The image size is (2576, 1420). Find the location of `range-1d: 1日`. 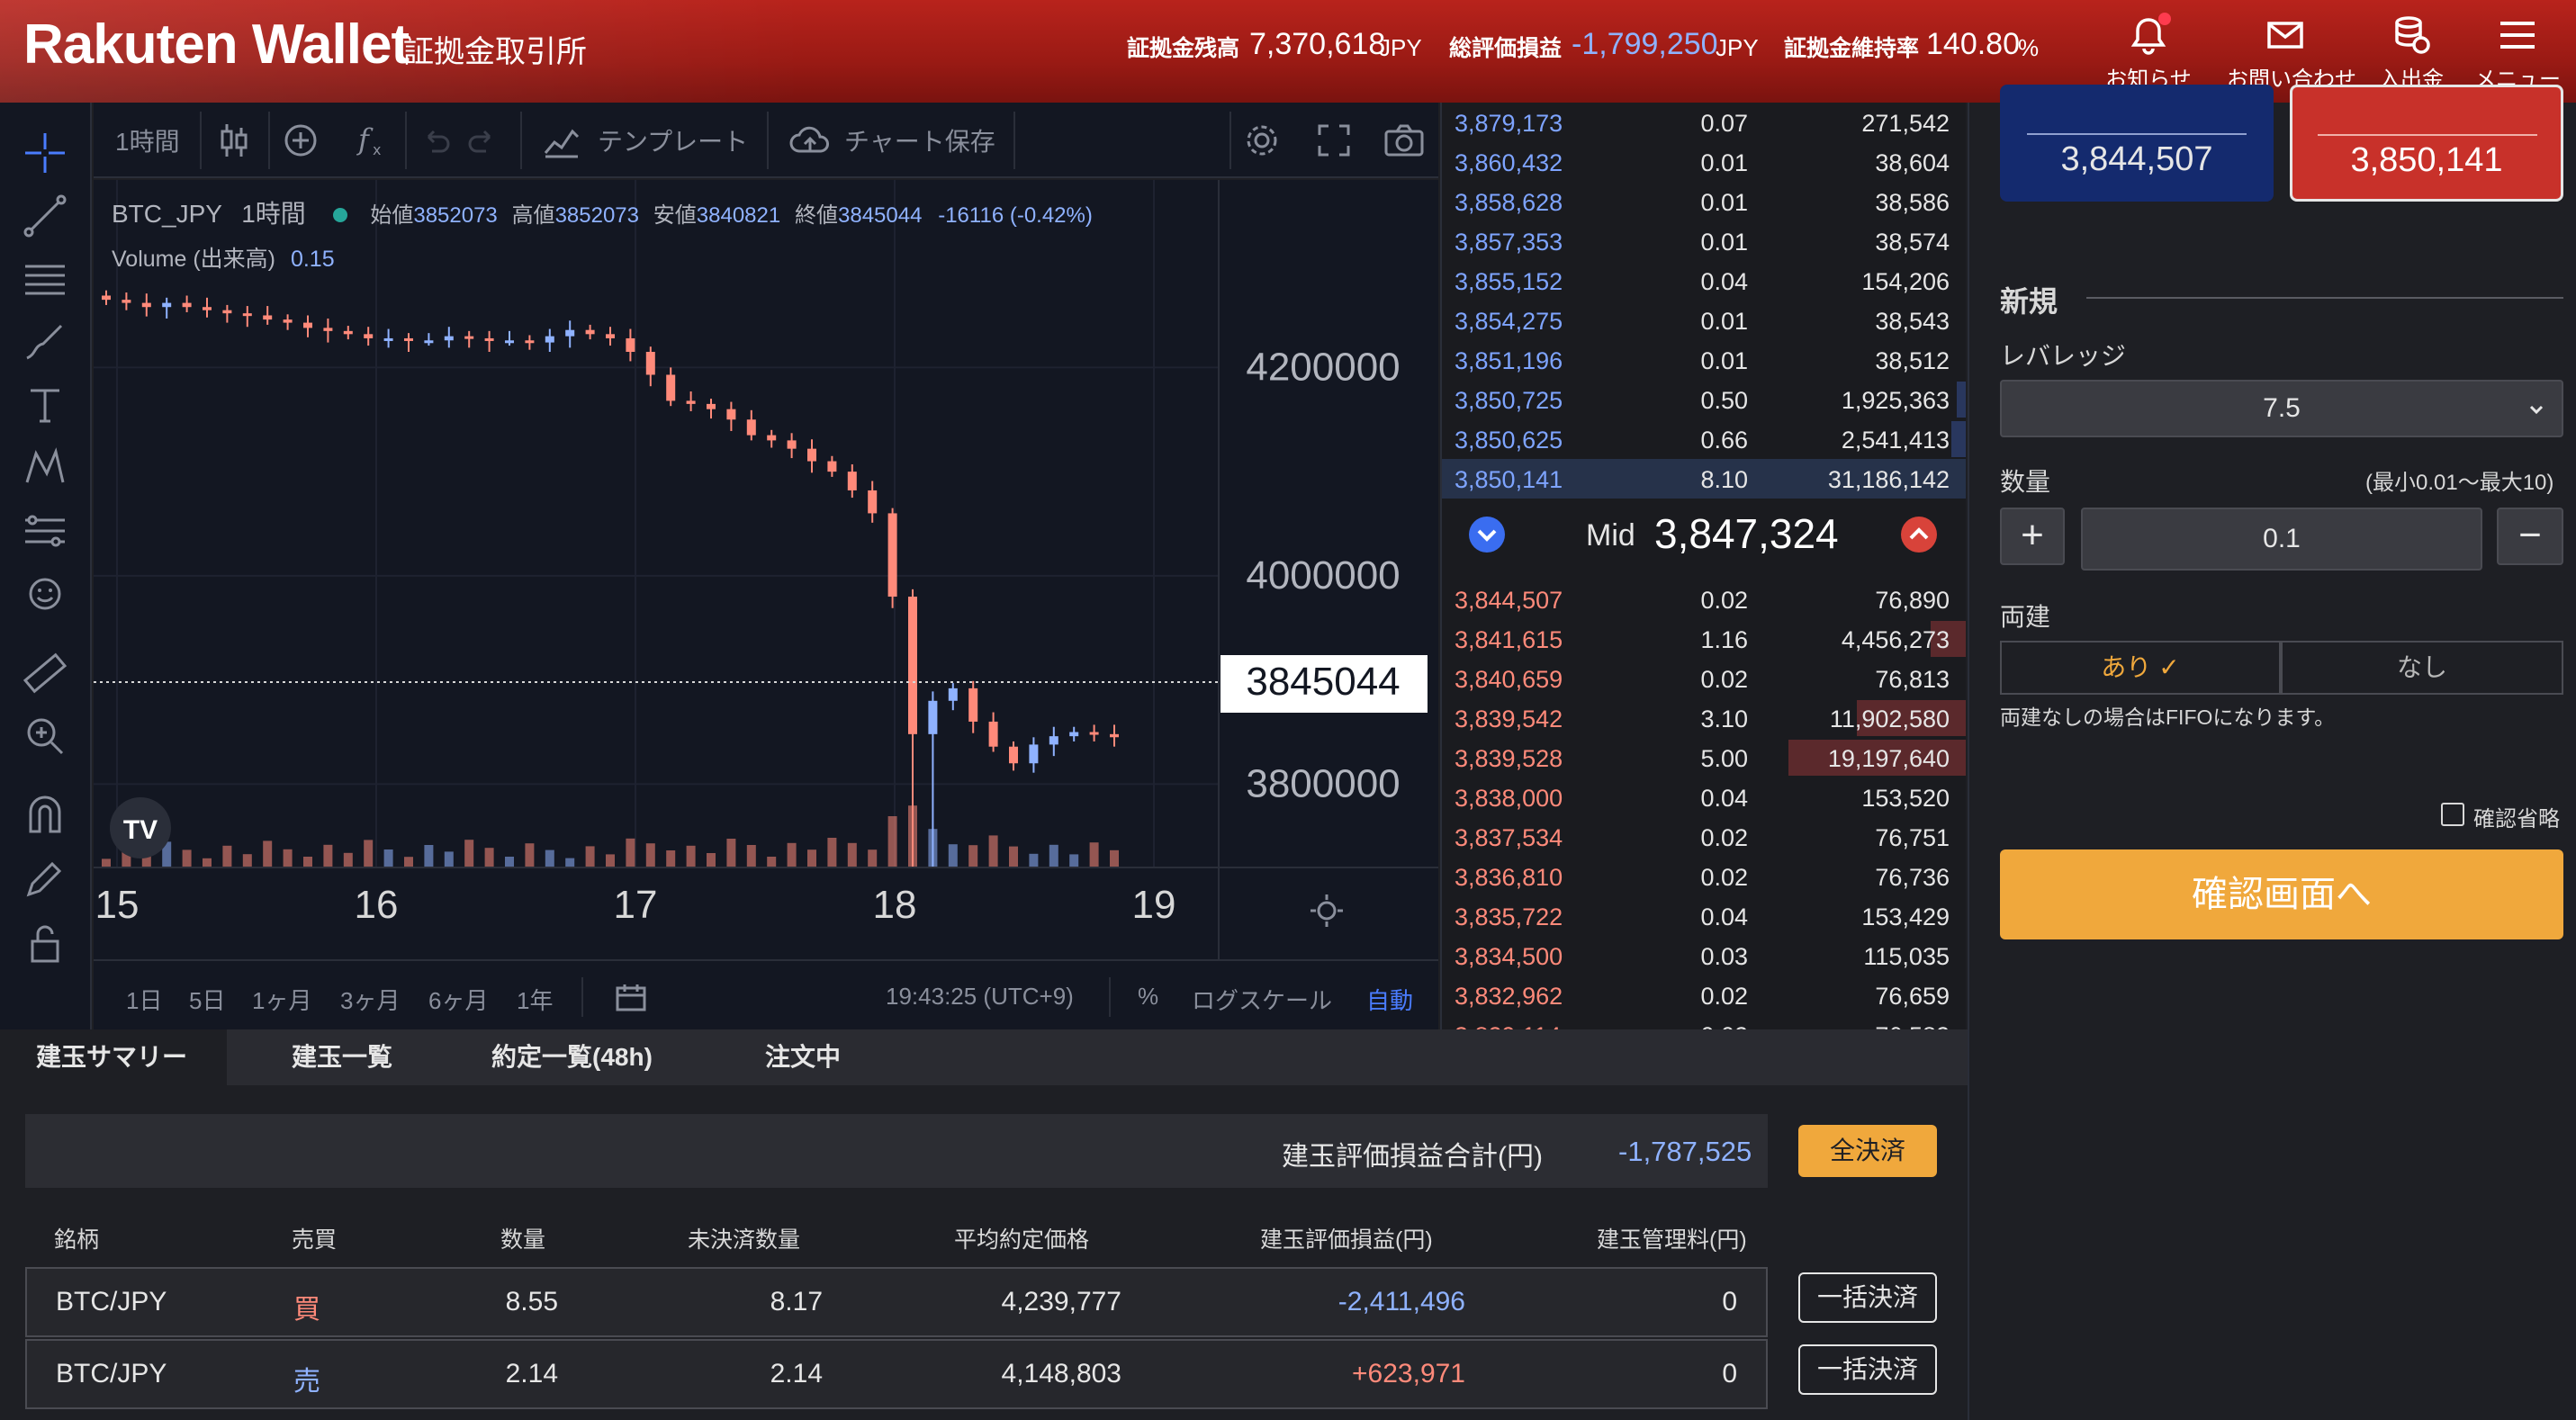

range-1d: 1日 is located at coordinates (144, 1001).